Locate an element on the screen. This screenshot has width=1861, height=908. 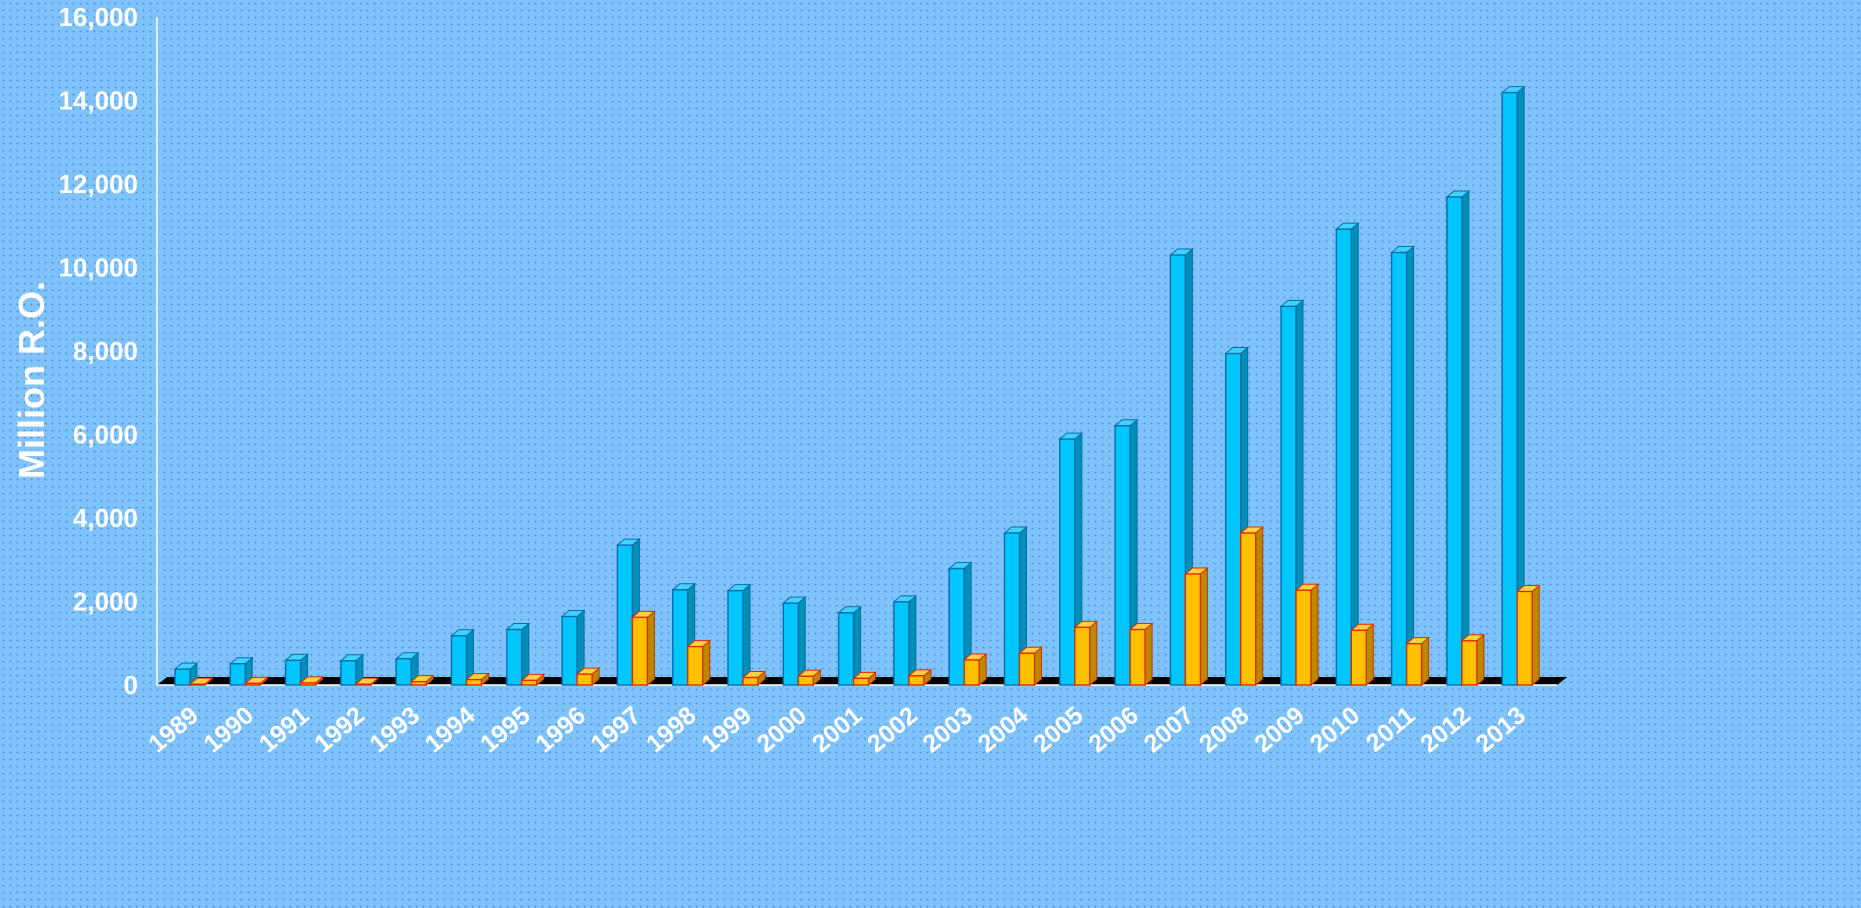
x-category-label: 2000 is located at coordinates (782, 729).